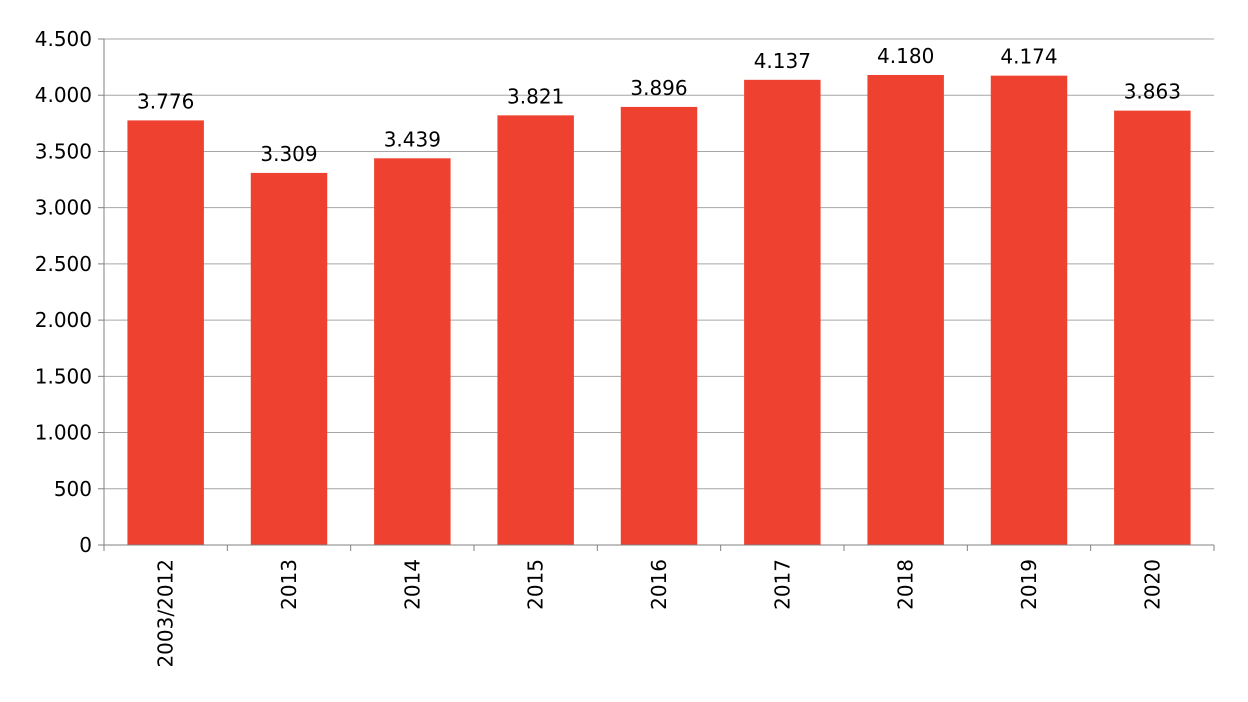  Describe the element at coordinates (63, 320) in the screenshot. I see `y-tick-label: 2.000` at that location.